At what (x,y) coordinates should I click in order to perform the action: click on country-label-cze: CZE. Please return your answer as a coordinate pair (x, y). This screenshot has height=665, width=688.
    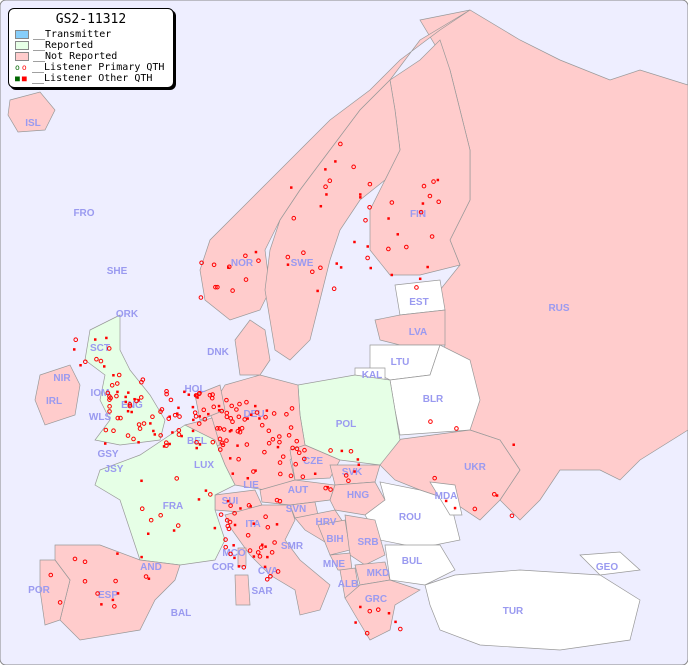
    Looking at the image, I should click on (313, 461).